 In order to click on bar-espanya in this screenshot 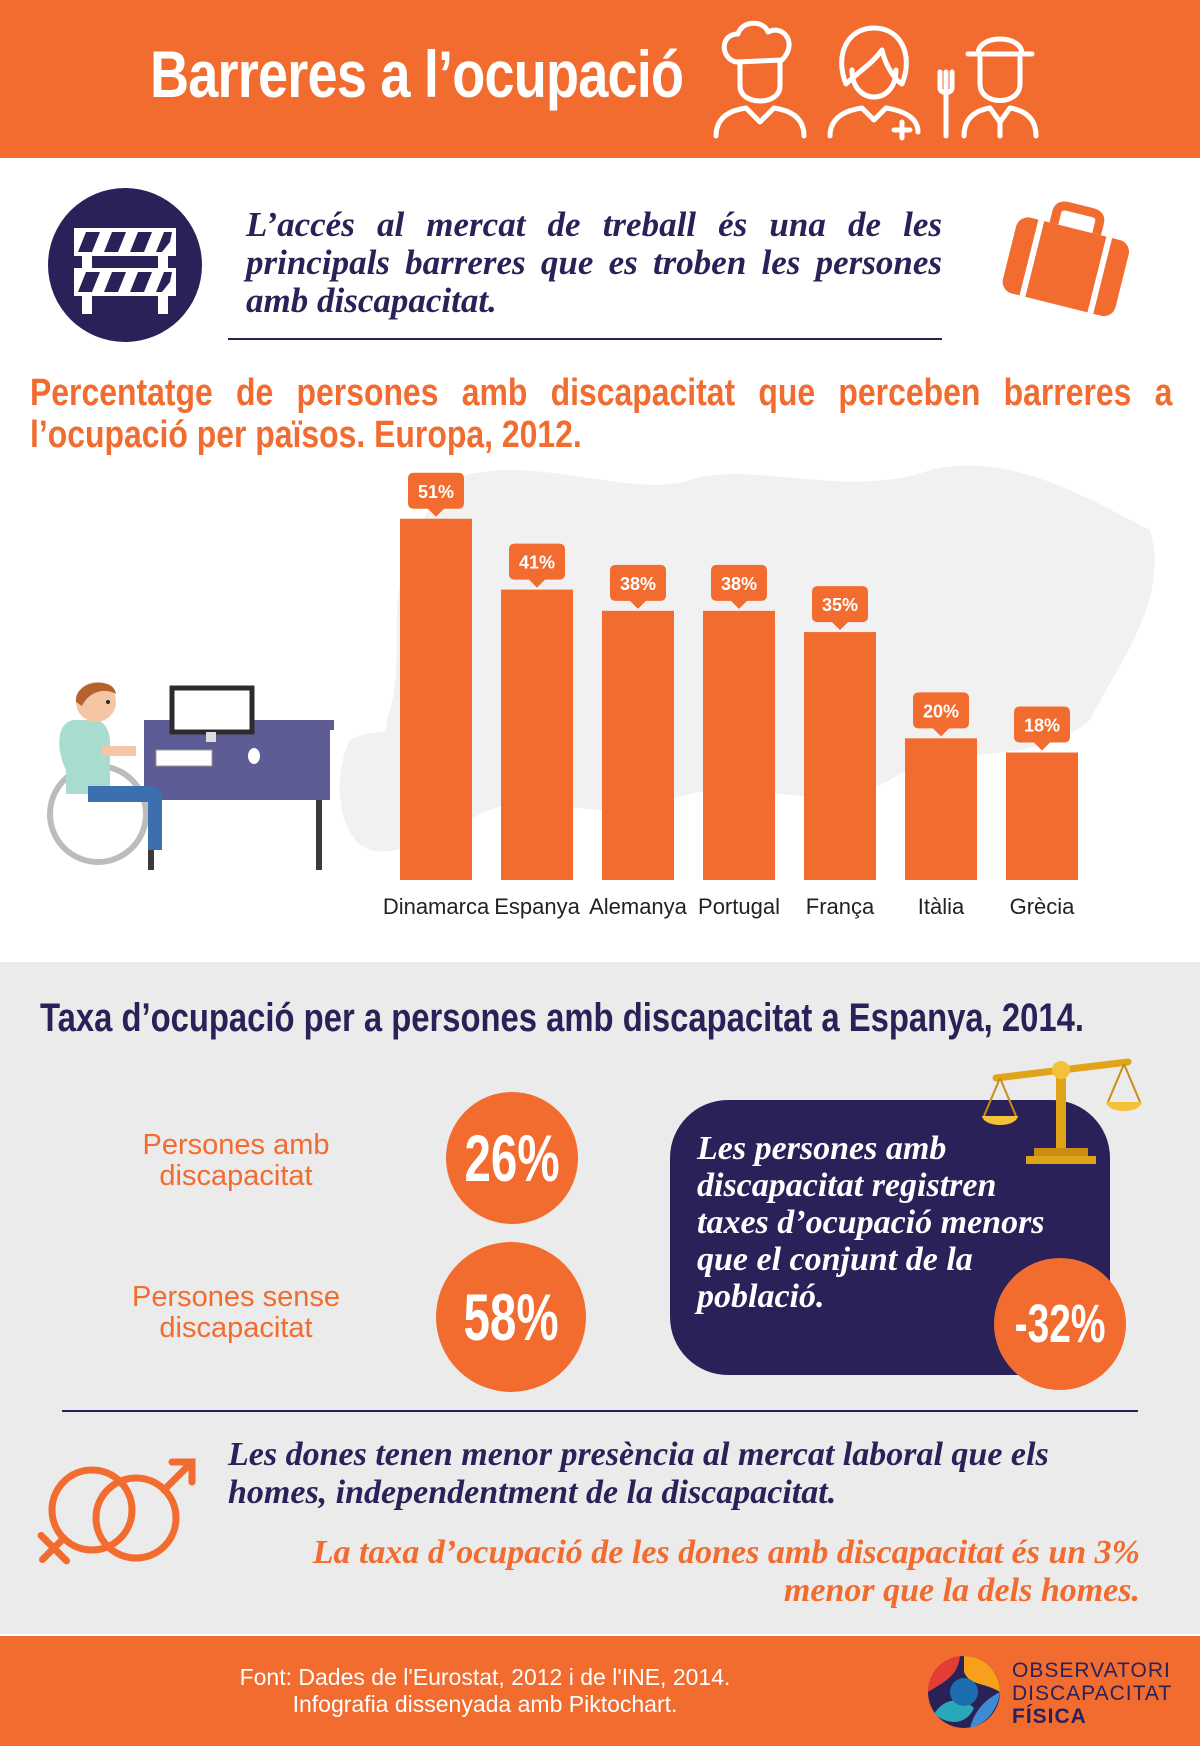, I will do `click(537, 734)`.